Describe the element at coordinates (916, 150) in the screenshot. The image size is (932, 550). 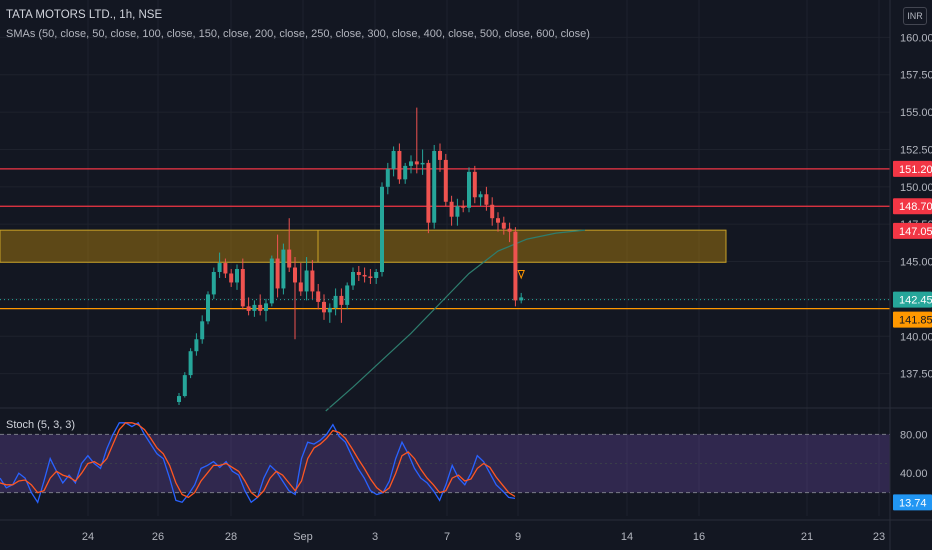
I see `y-tick-label: 152.50` at that location.